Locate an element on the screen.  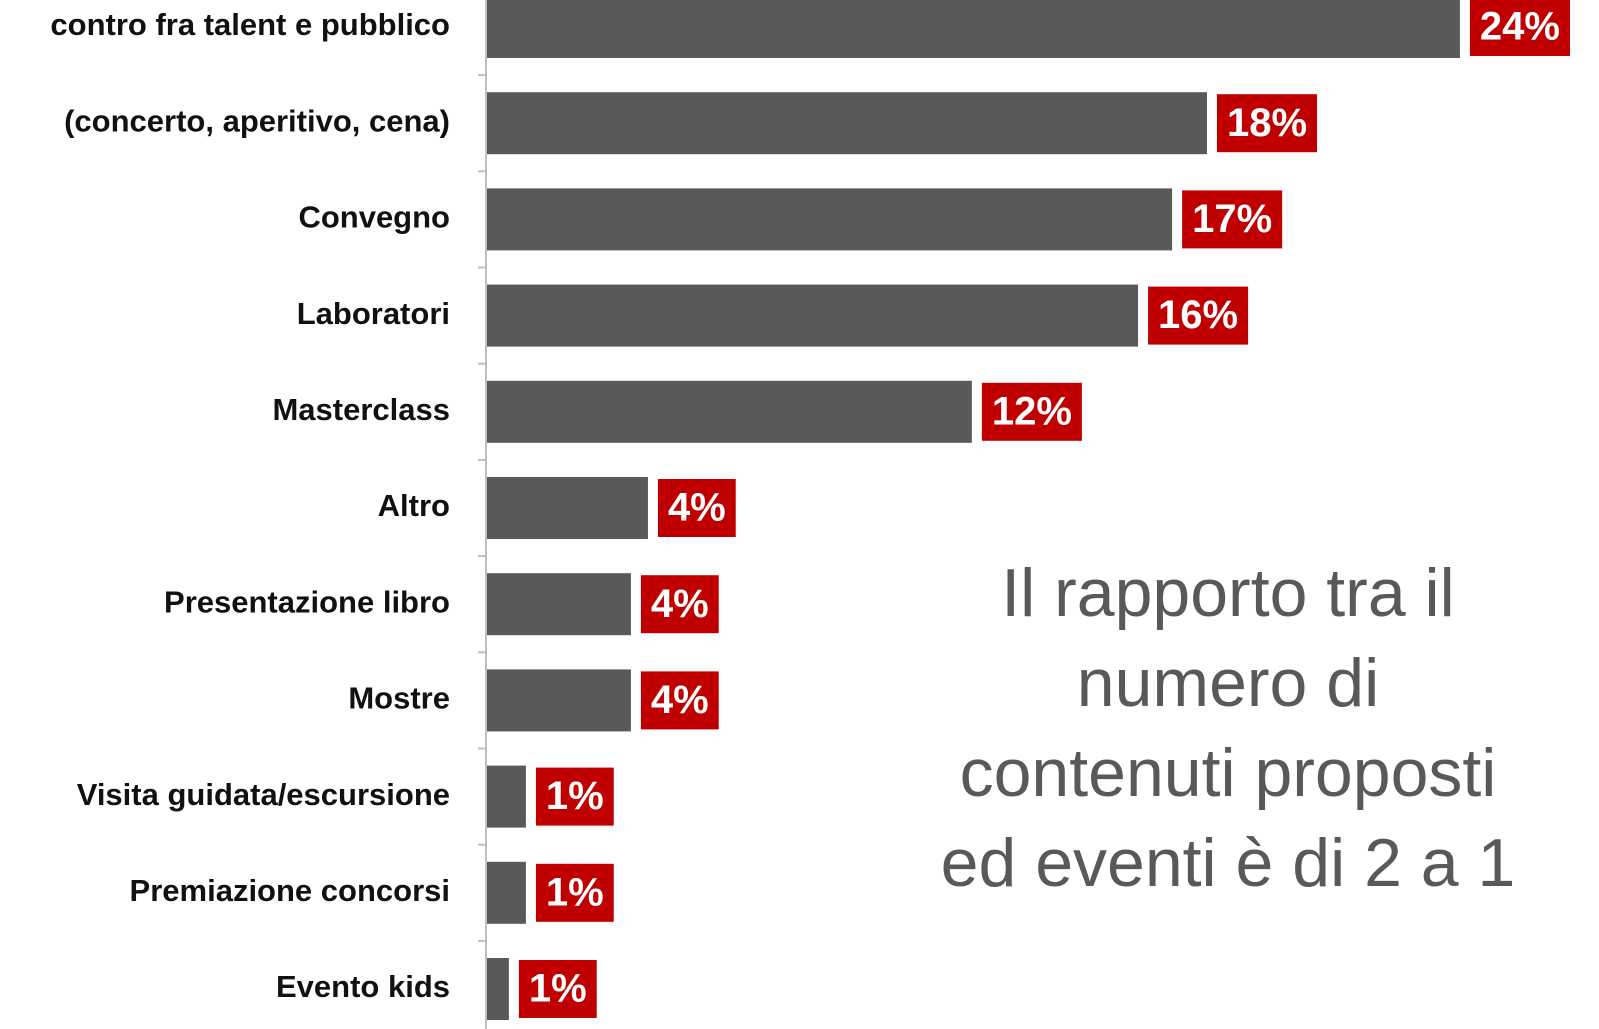
category-label: Mostre is located at coordinates (399, 698).